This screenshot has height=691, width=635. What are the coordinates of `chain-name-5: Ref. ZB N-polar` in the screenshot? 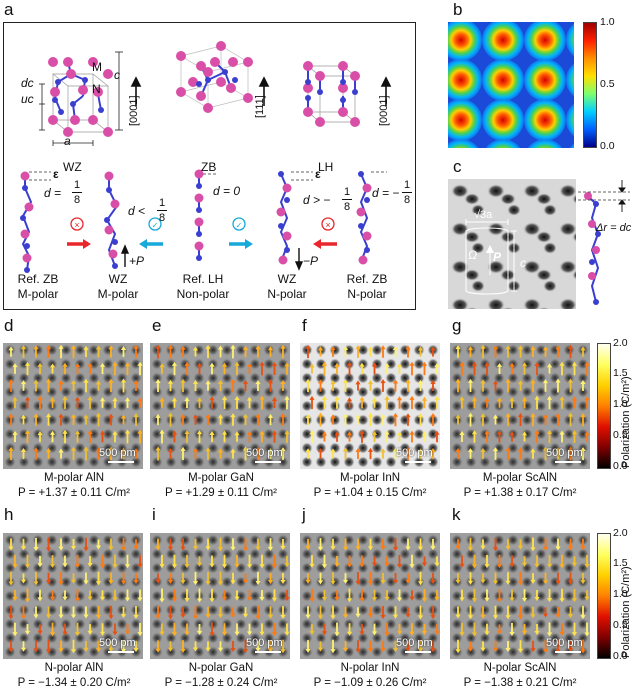 It's located at (367, 287).